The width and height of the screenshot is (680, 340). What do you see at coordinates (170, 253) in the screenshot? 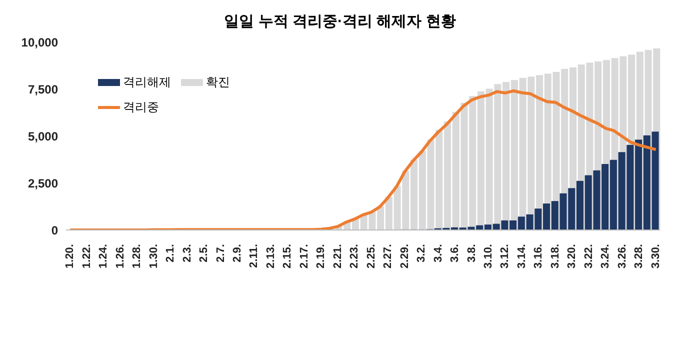
I see `x-tick-label: 2.1.` at bounding box center [170, 253].